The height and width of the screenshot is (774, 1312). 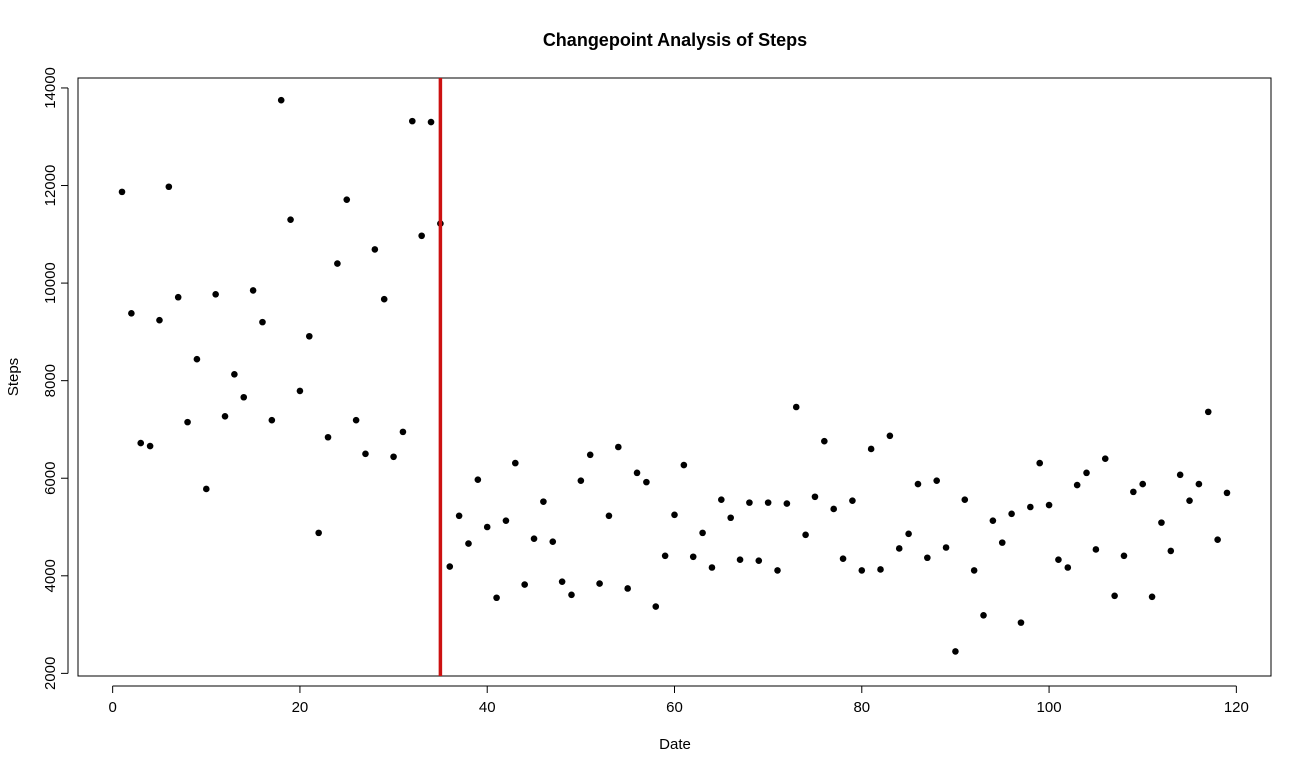 What do you see at coordinates (50, 88) in the screenshot?
I see `y-tick-label: 14000` at bounding box center [50, 88].